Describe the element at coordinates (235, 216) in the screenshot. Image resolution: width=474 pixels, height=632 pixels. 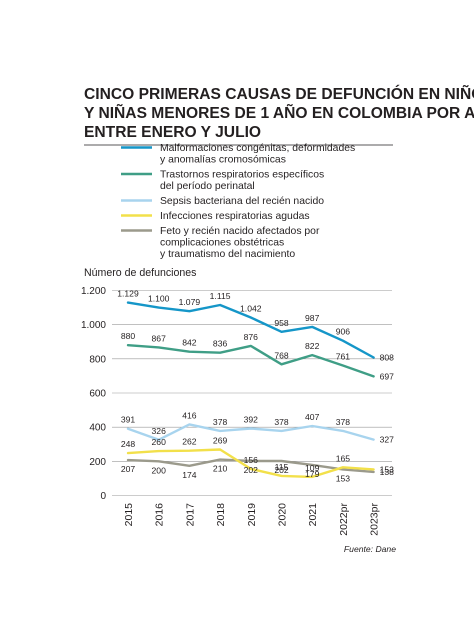
I see `legend-label: Infecciones respiratorias agudas` at that location.